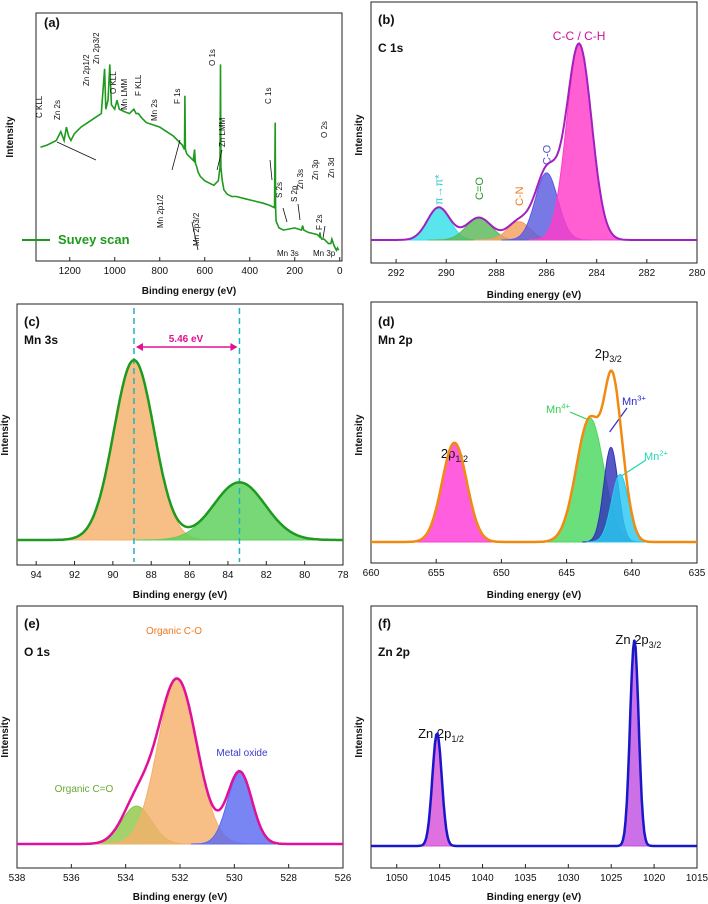 This screenshot has width=708, height=904. Describe the element at coordinates (177, 96) in the screenshot. I see `annotation: F 1s` at that location.